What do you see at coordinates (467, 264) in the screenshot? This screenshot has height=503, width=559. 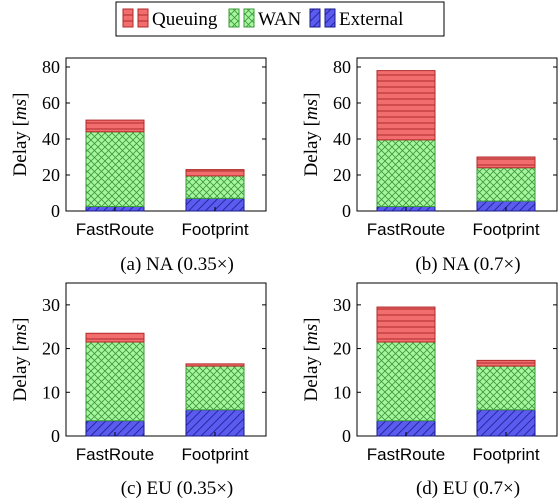 I see `panel-caption: (b) NA (0.7×)` at bounding box center [467, 264].